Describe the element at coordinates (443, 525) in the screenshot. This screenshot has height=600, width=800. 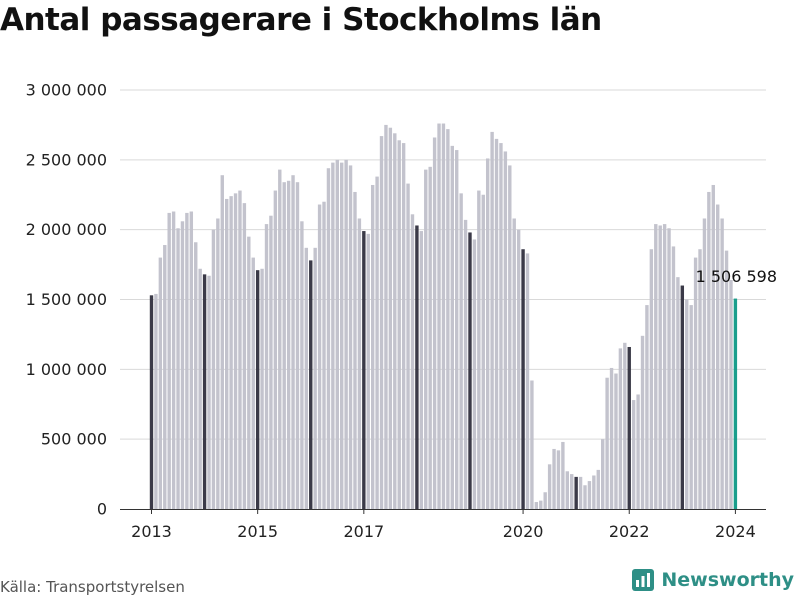
I see `x-axis: 2013 2015 2017 2020 2022 2024` at that location.